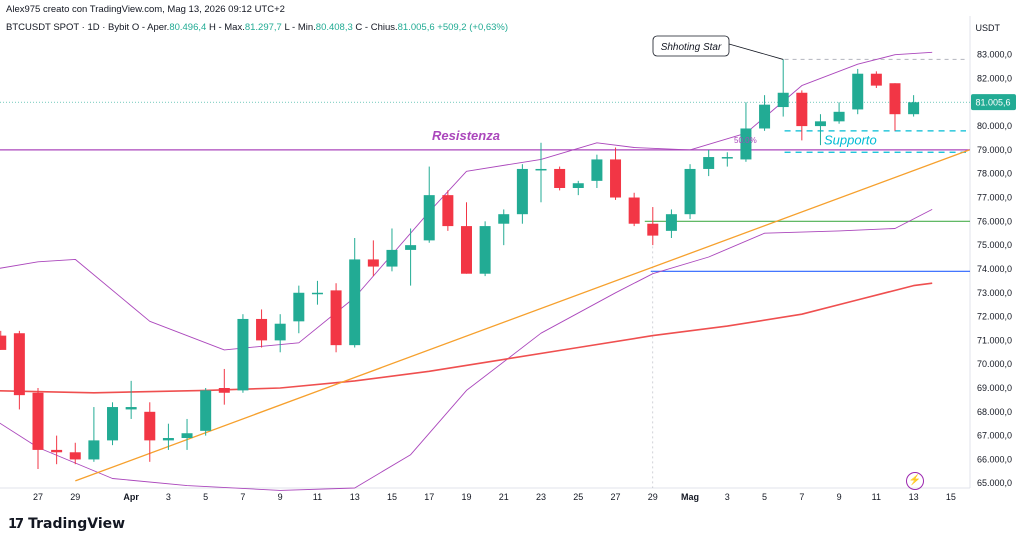 Image resolution: width=1024 pixels, height=546 pixels. Describe the element at coordinates (504, 497) in the screenshot. I see `x-tick-label: 21` at that location.